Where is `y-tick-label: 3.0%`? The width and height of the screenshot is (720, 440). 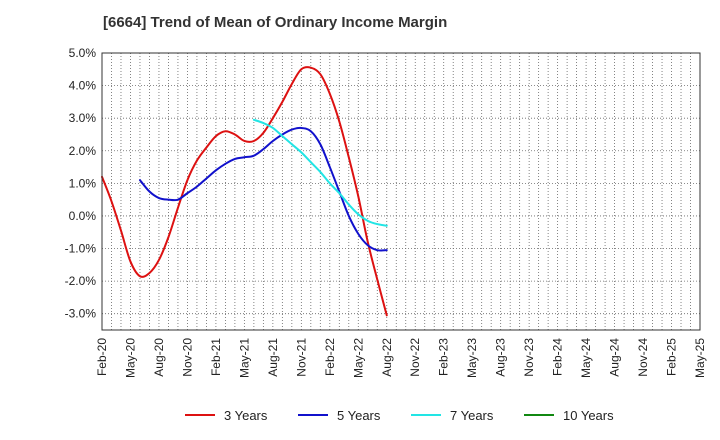 y-tick-label: 3.0% is located at coordinates (83, 118).